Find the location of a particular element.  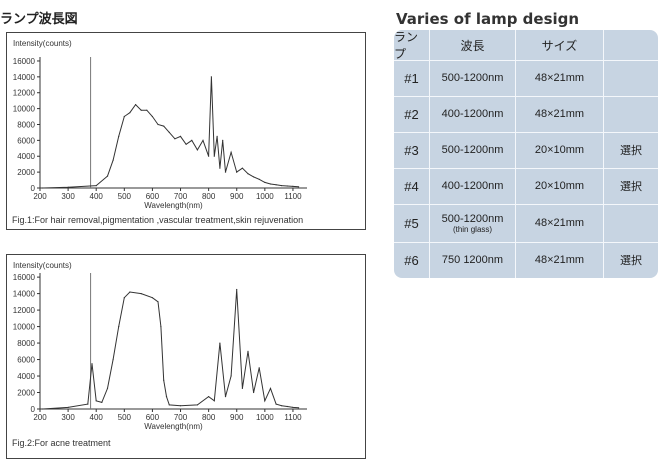

table-row: #3 500-1200nm 20×10mm 選択 is located at coordinates (526, 150).